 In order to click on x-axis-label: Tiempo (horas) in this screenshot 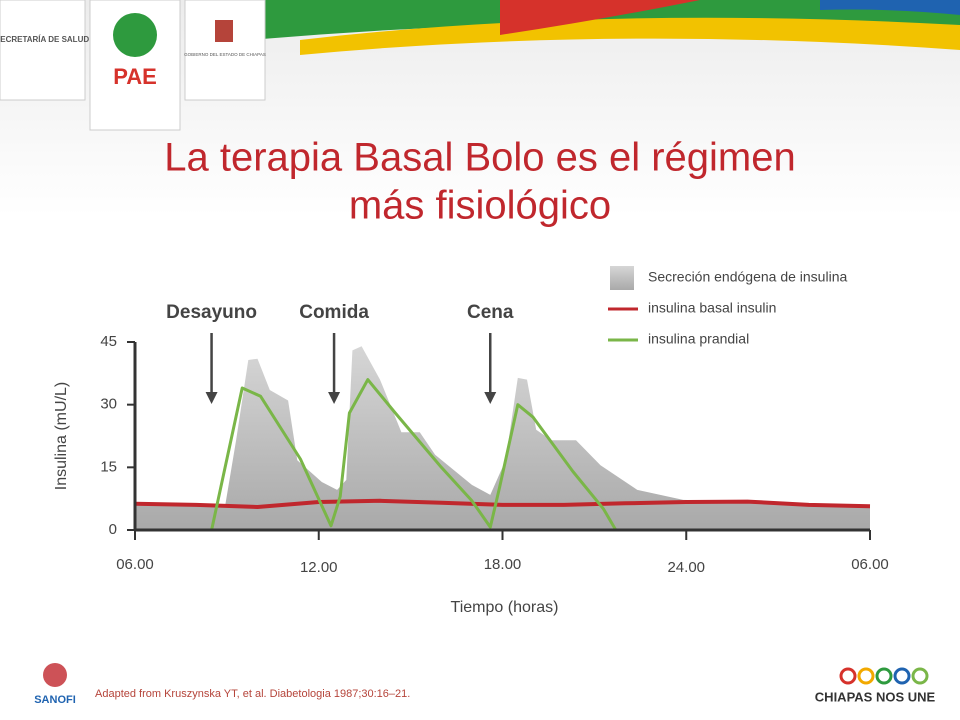, I will do `click(505, 607)`.